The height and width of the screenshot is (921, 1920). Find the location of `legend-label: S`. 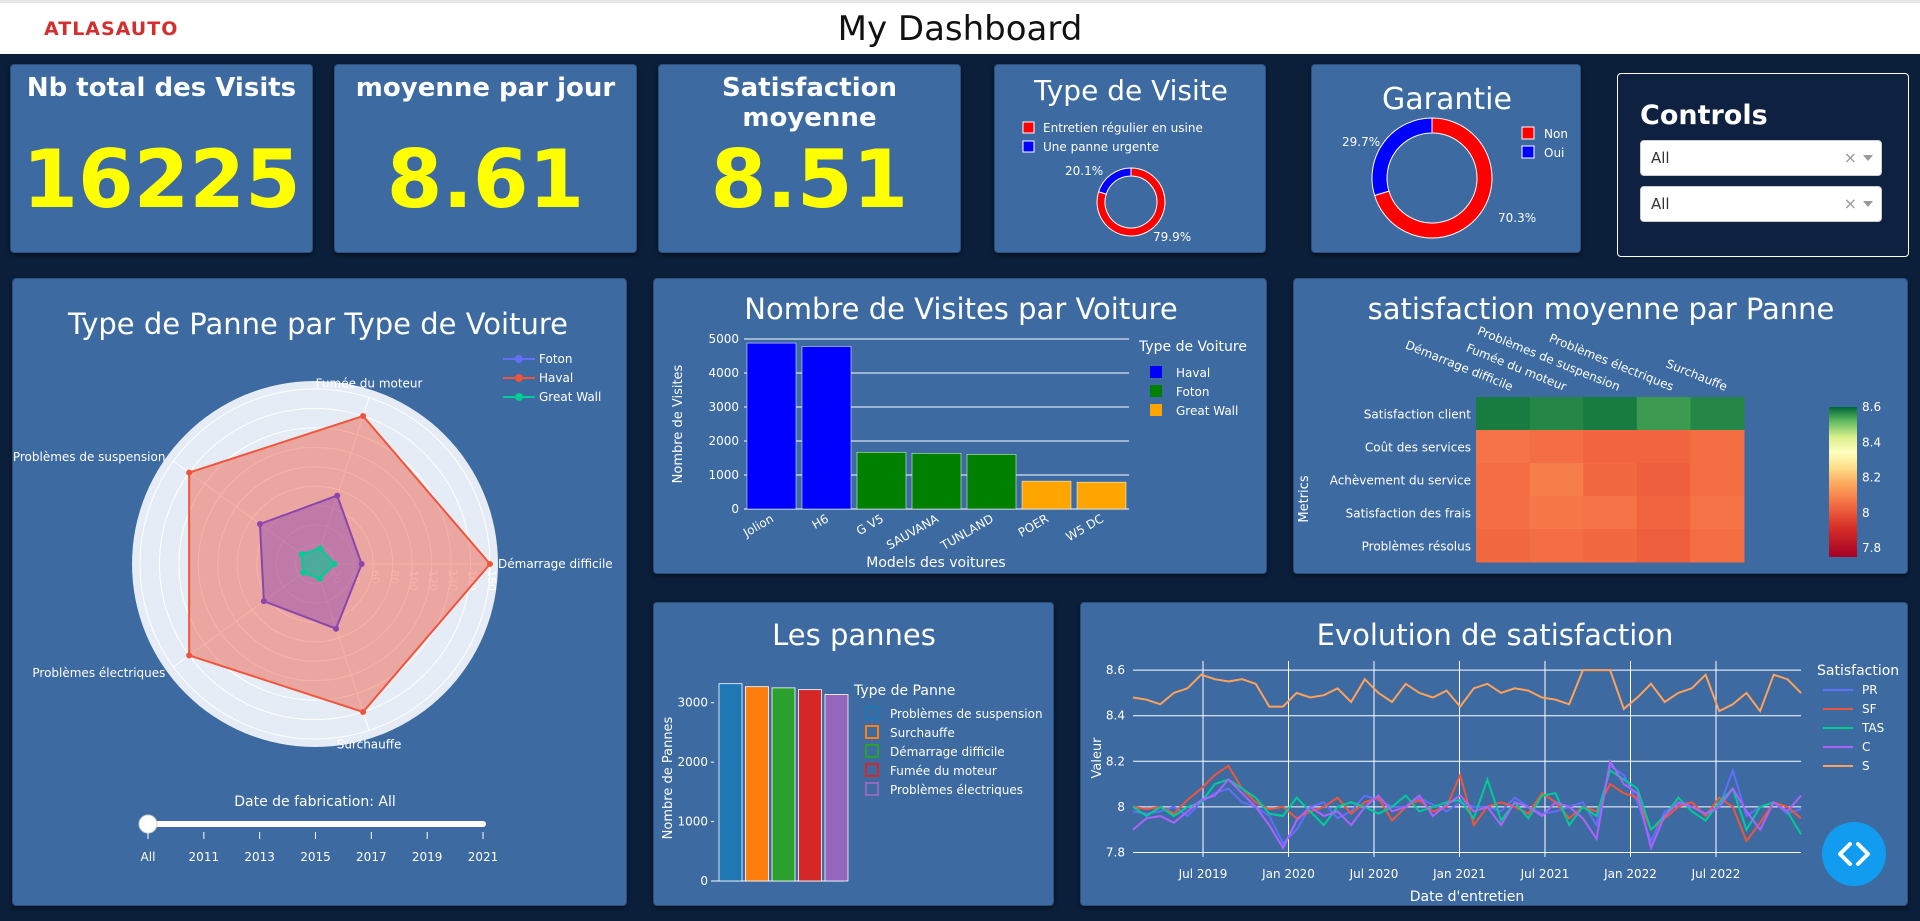

legend-label: S is located at coordinates (1866, 766).